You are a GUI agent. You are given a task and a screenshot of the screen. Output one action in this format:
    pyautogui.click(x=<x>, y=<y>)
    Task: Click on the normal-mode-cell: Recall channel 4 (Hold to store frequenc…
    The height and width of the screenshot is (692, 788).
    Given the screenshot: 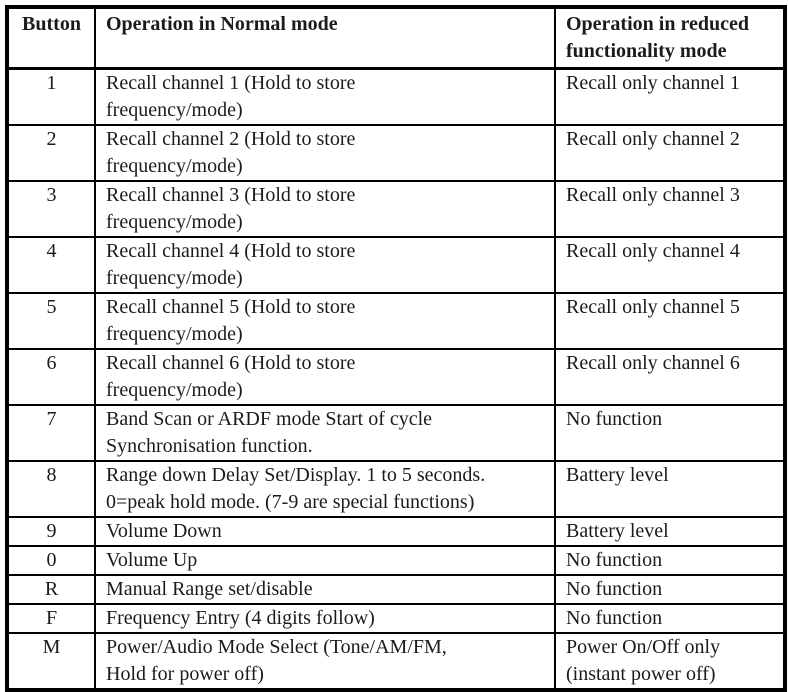 What is the action you would take?
    pyautogui.click(x=325, y=265)
    